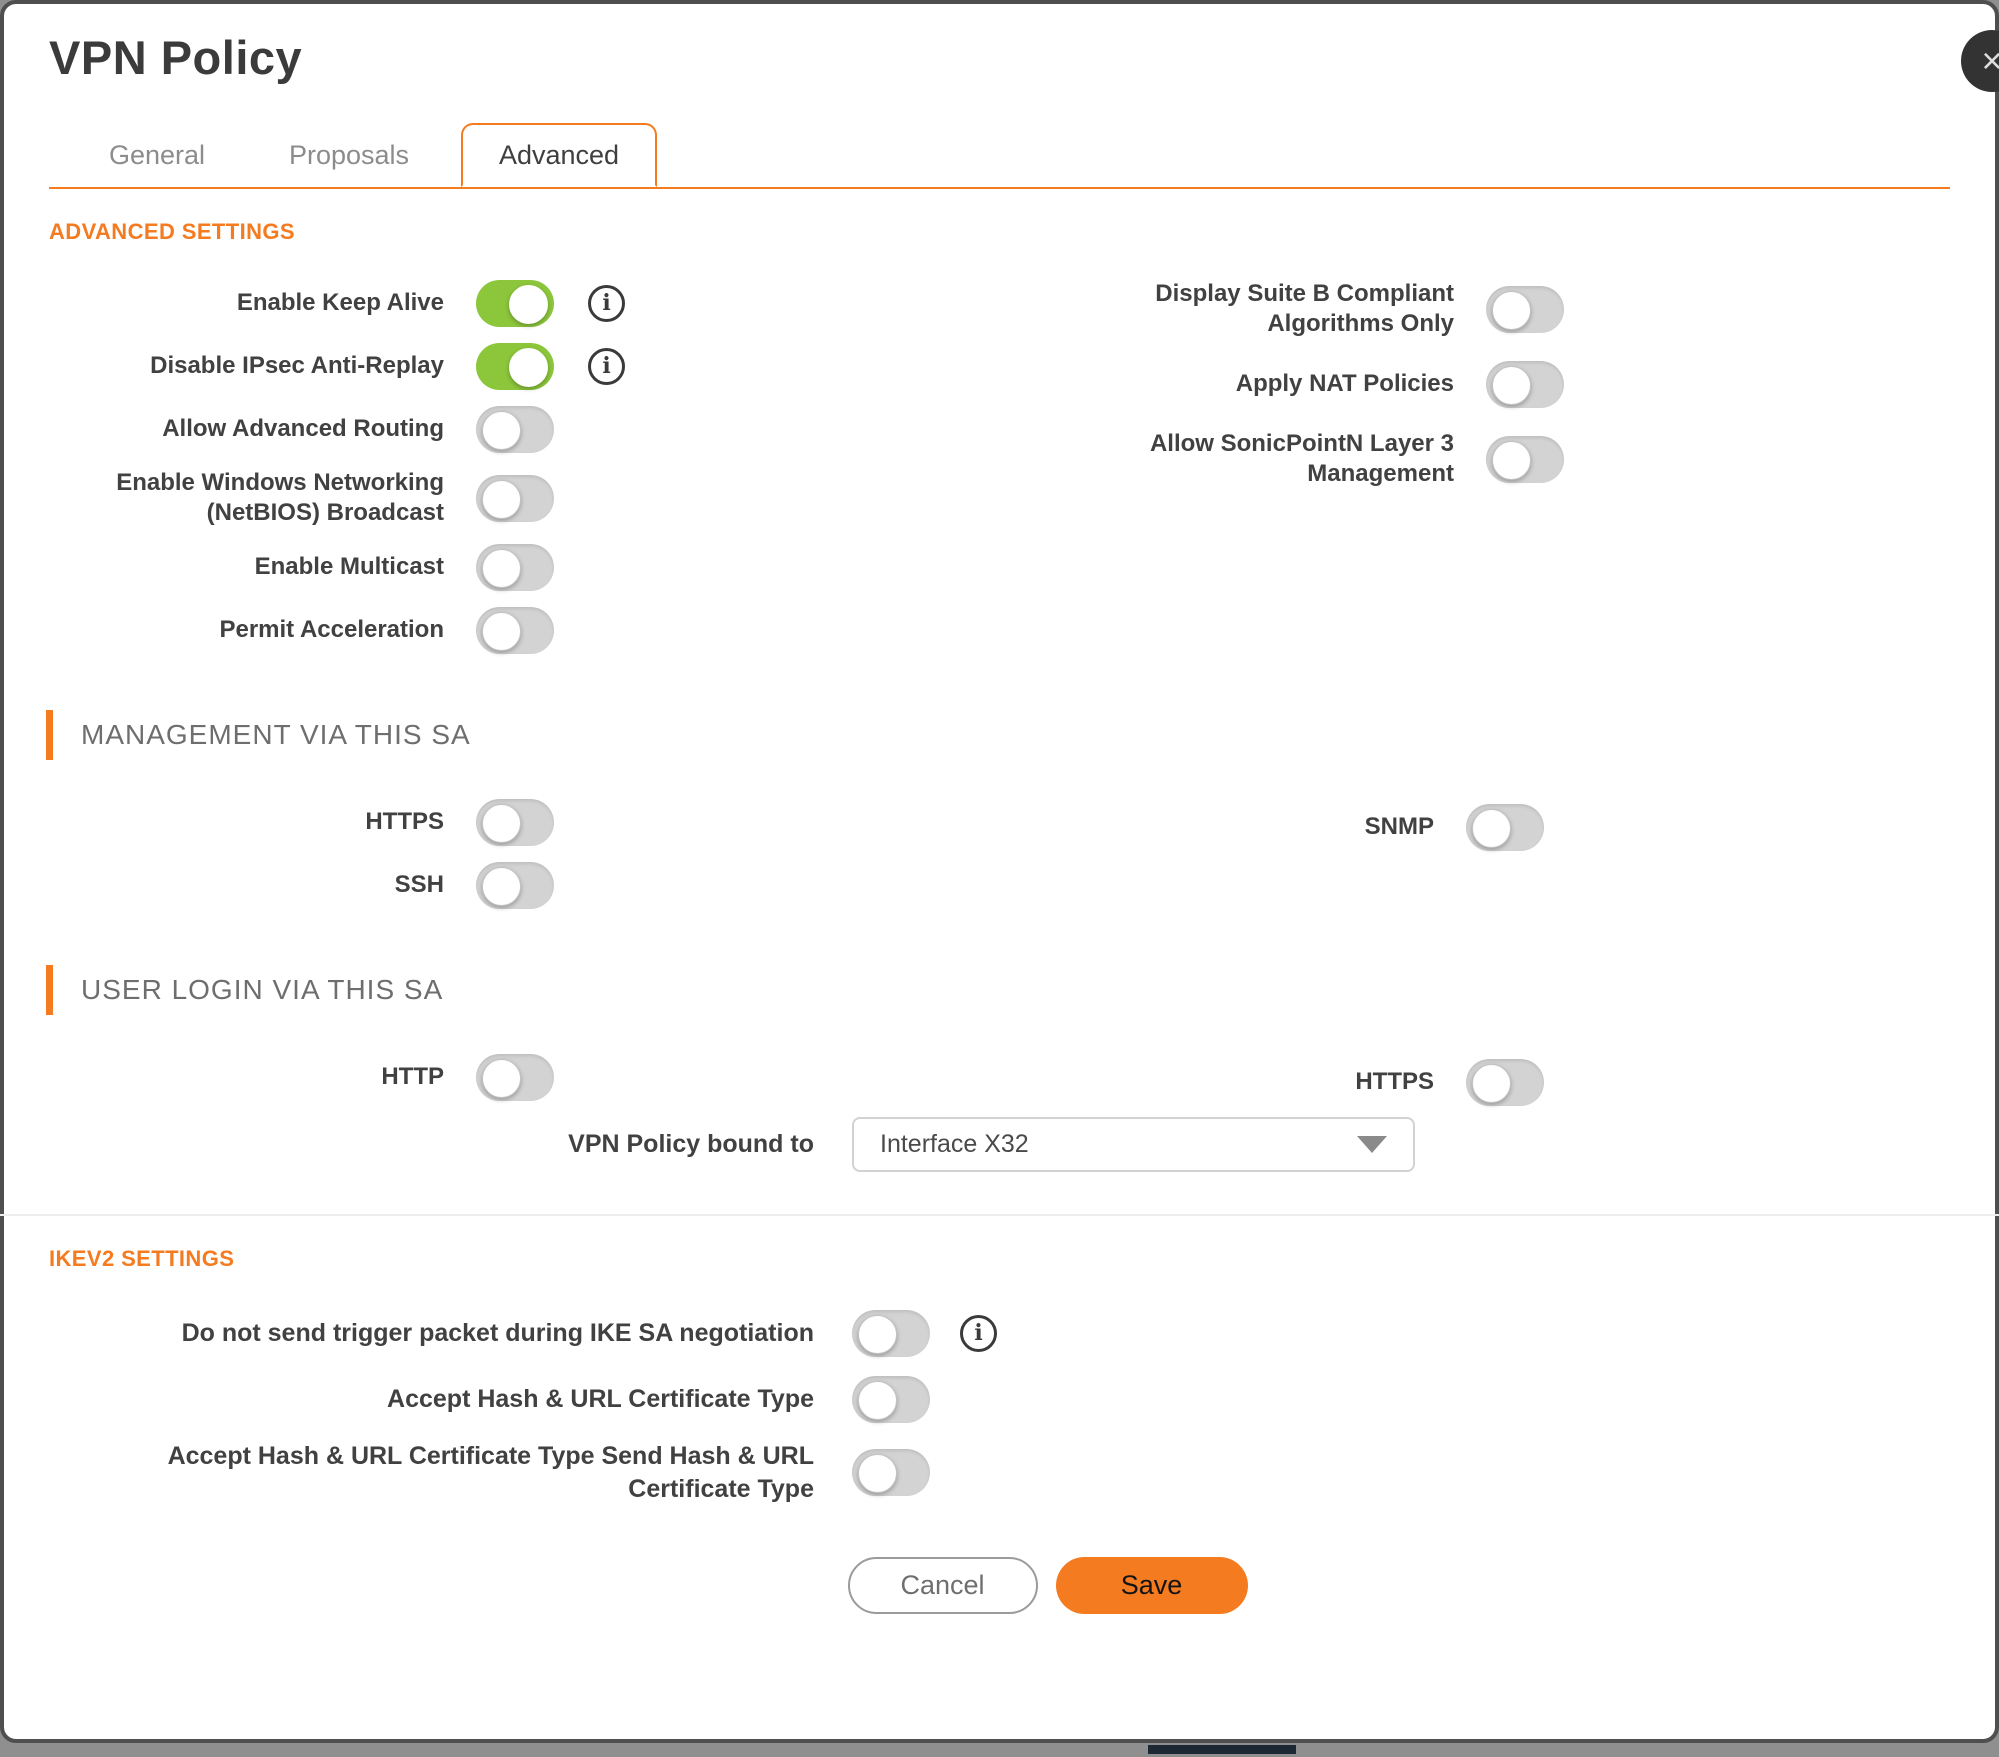 Image resolution: width=1999 pixels, height=1757 pixels. What do you see at coordinates (999, 156) in the screenshot?
I see `tab-bar: General Proposals Advanced` at bounding box center [999, 156].